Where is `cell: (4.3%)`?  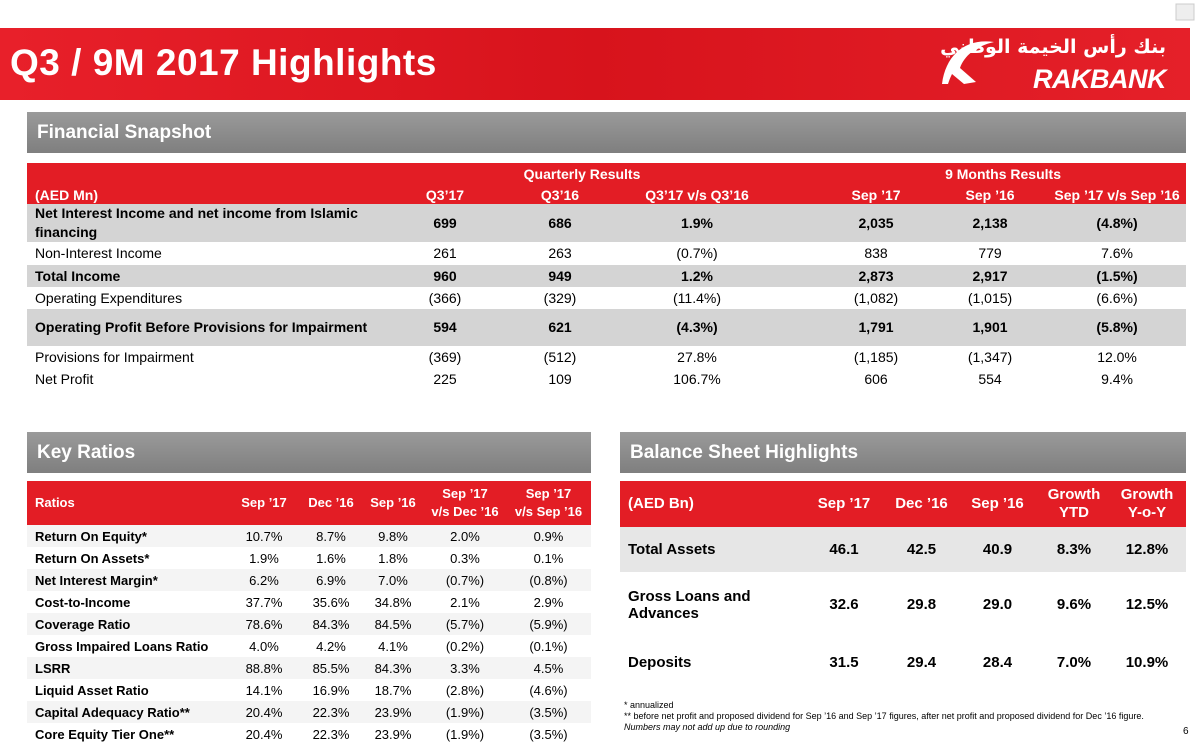
cell: (4.3%) is located at coordinates (697, 327).